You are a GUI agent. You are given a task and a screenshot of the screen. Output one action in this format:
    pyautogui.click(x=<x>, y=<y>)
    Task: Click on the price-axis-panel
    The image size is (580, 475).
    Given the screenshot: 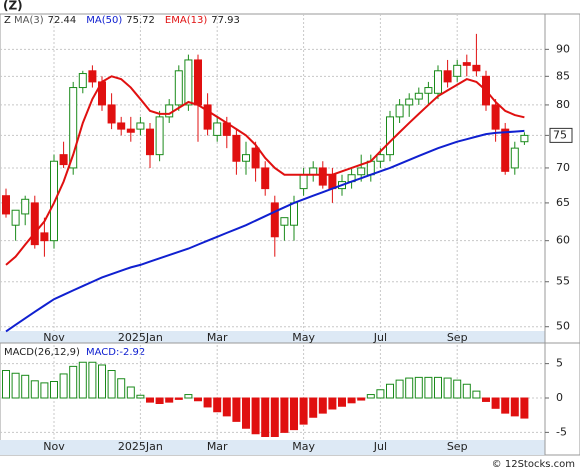 What is the action you would take?
    pyautogui.click(x=562, y=179)
    